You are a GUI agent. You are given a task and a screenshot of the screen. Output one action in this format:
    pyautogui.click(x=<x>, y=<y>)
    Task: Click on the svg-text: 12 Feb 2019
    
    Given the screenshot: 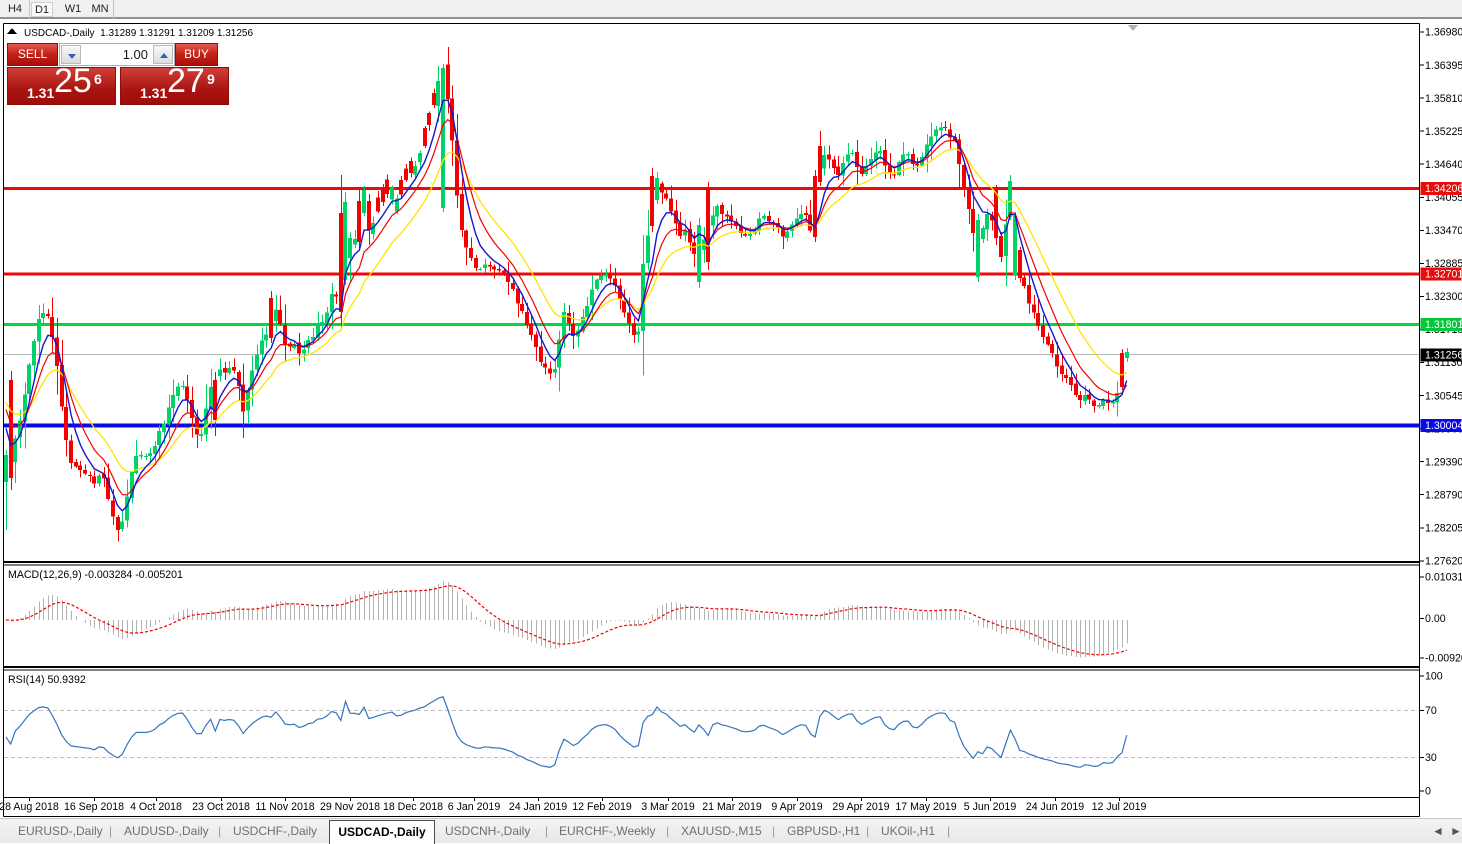 What is the action you would take?
    pyautogui.click(x=602, y=807)
    